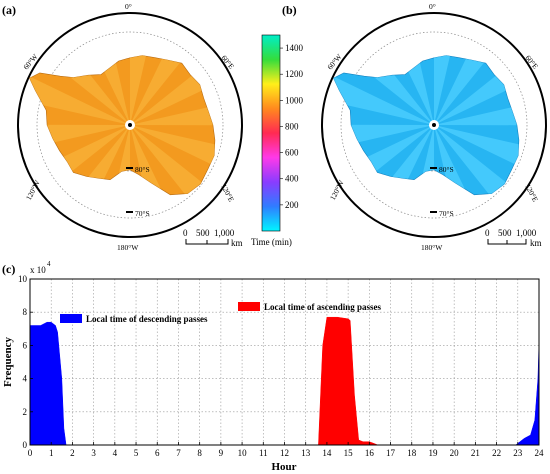 The width and height of the screenshot is (550, 474). Describe the element at coordinates (8, 269) in the screenshot. I see `panel-label-c: (c)` at that location.